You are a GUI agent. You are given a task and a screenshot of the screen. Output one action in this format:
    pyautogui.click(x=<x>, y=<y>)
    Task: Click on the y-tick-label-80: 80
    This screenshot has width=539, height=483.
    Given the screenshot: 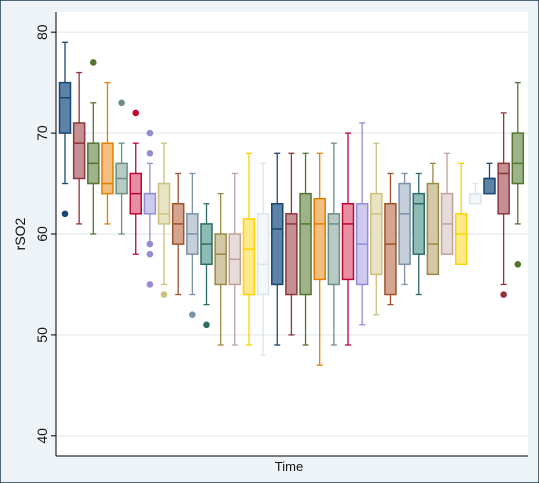 What is the action you would take?
    pyautogui.click(x=42, y=32)
    